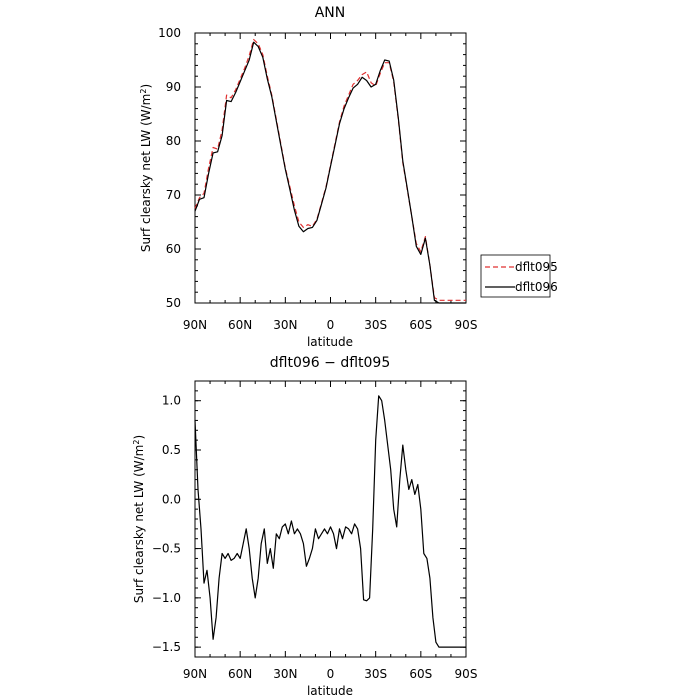 The image size is (700, 700). I want to click on series-line-dflt095, so click(330, 169).